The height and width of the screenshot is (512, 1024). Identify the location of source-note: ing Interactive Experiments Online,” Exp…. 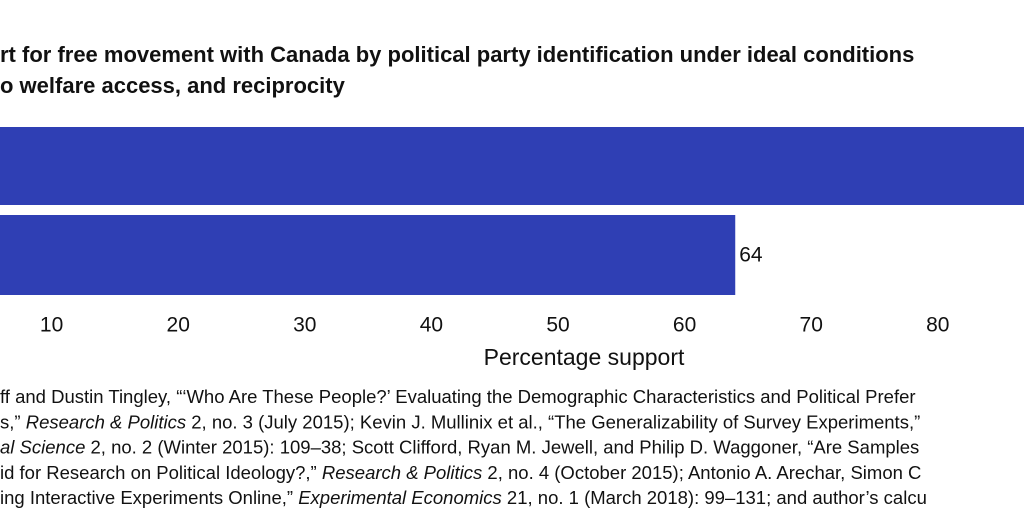
(463, 497).